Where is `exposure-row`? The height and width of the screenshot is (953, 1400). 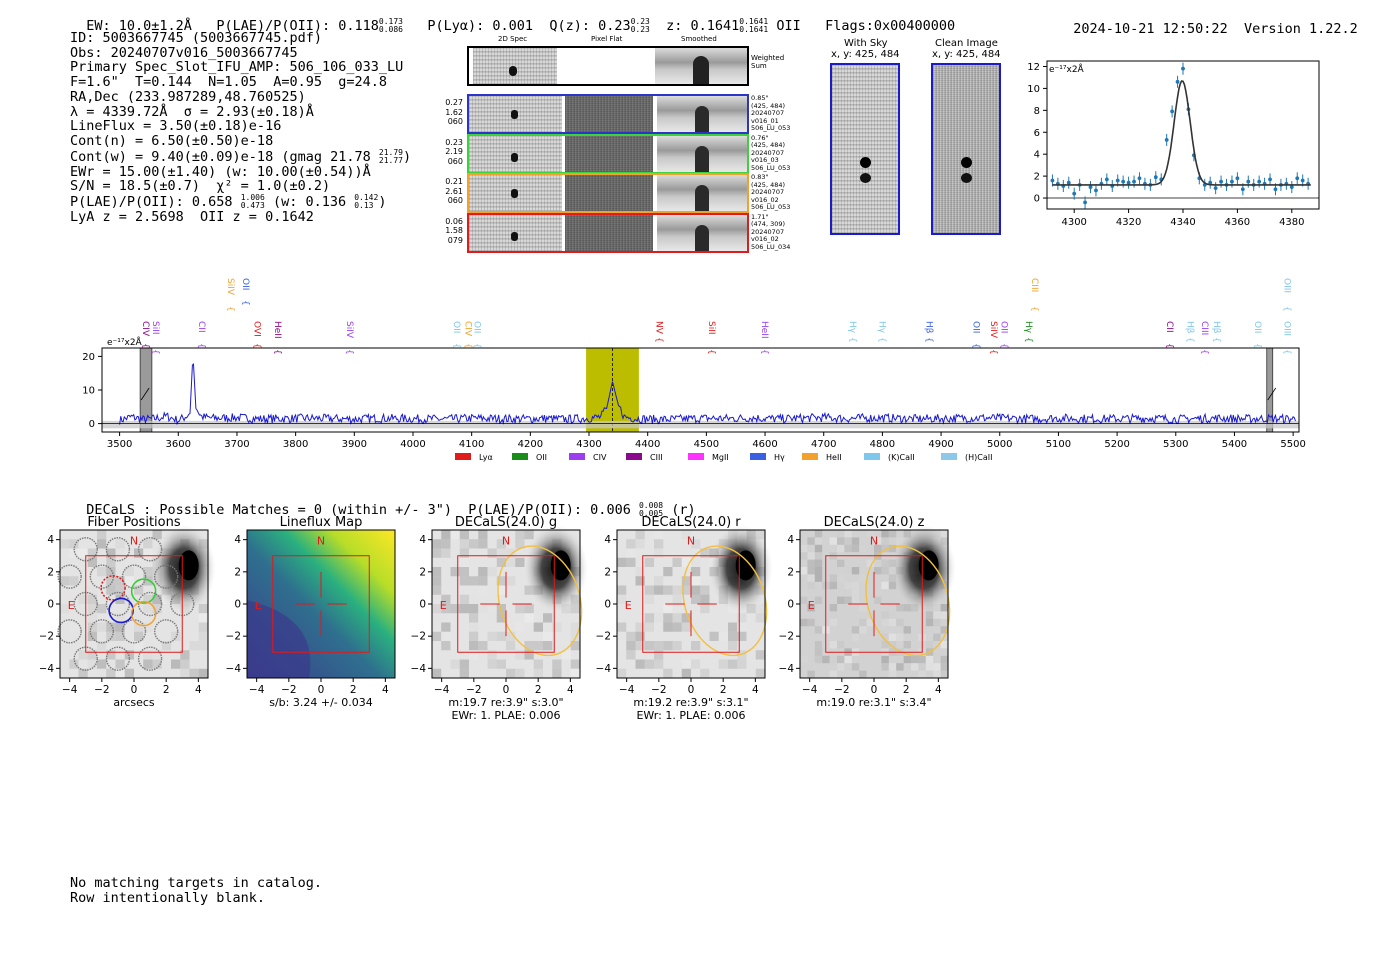 exposure-row is located at coordinates (608, 193).